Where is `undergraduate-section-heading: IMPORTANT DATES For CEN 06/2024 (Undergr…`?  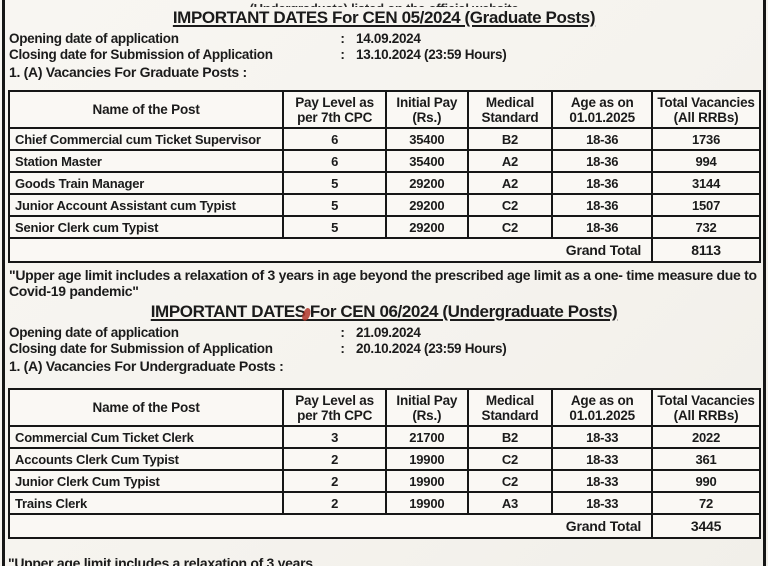 undergraduate-section-heading: IMPORTANT DATES For CEN 06/2024 (Undergr… is located at coordinates (384, 312).